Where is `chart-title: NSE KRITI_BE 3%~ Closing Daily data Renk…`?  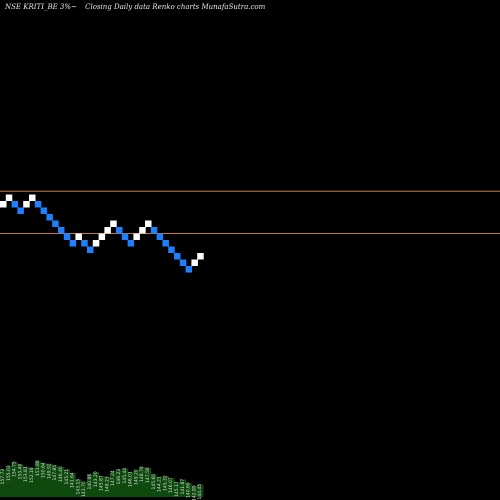 chart-title: NSE KRITI_BE 3%~ Closing Daily data Renk… is located at coordinates (138, 7).